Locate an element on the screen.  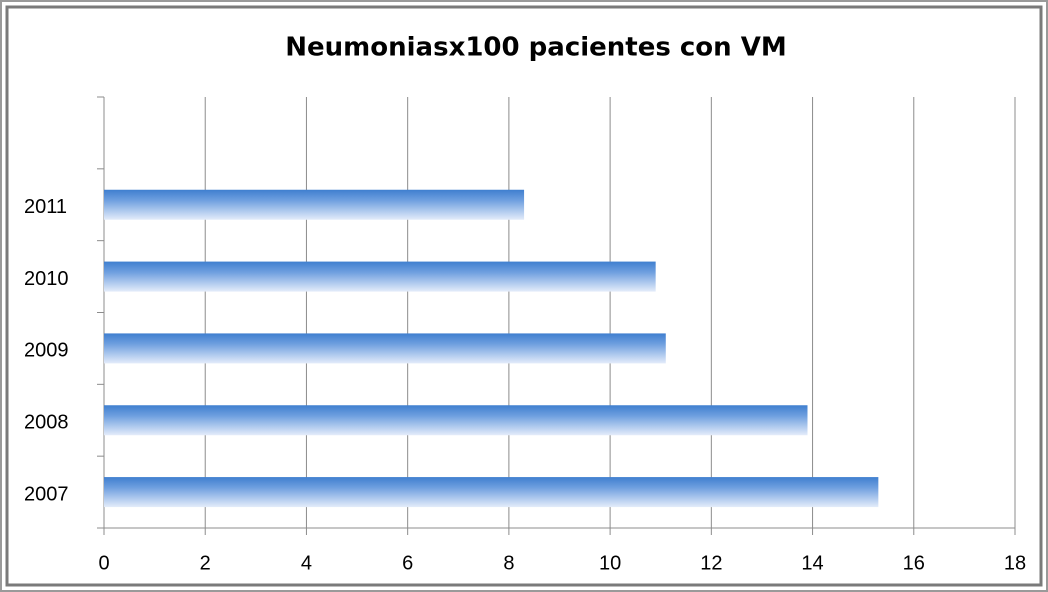
y-tick-label: 2011 is located at coordinates (45, 207).